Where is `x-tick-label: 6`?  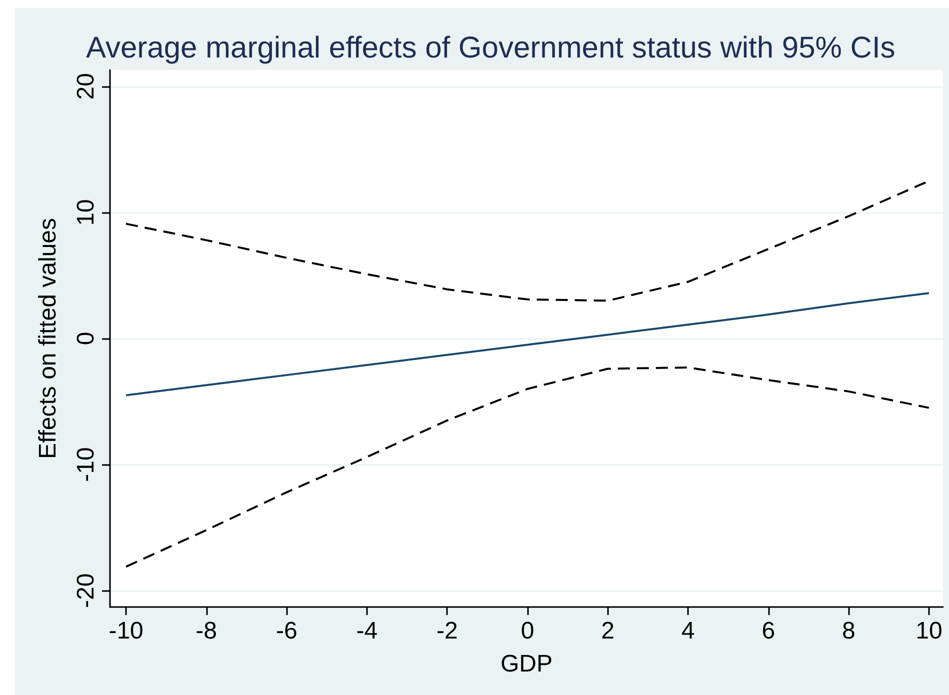 x-tick-label: 6 is located at coordinates (769, 631).